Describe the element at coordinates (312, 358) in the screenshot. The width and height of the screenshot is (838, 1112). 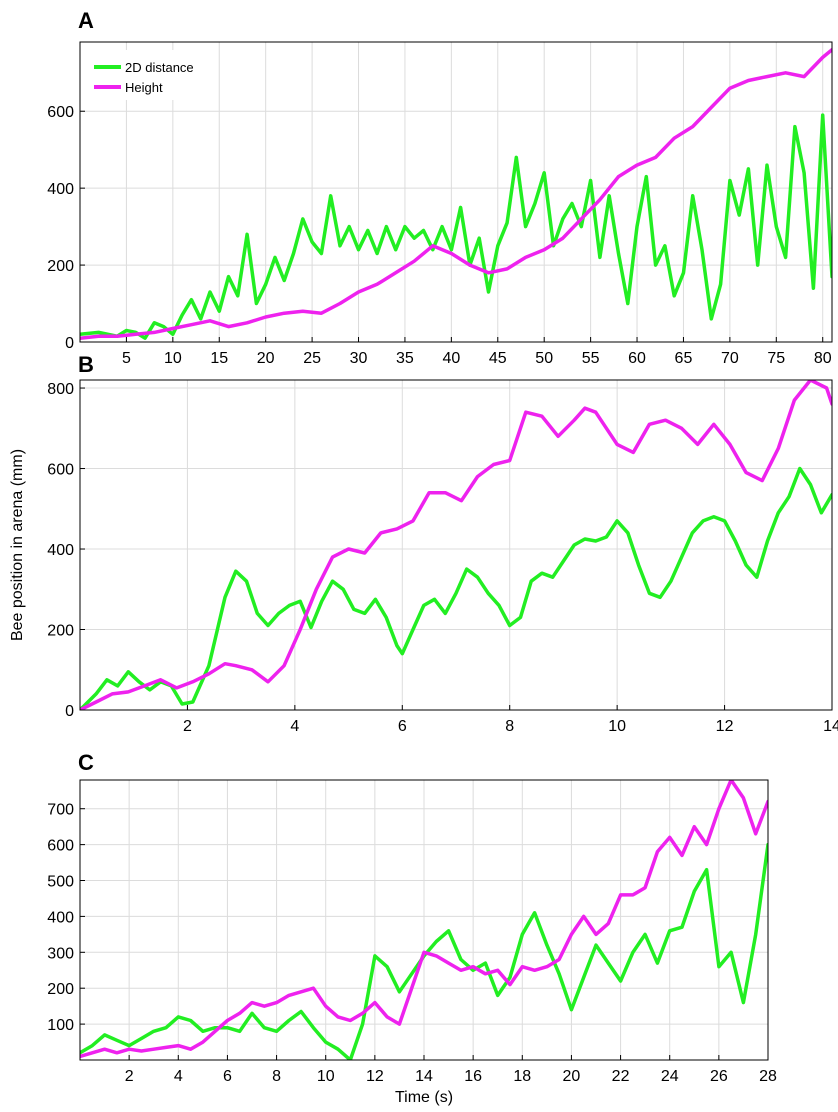
I see `panel-a-x-tick-label-25: 25` at that location.